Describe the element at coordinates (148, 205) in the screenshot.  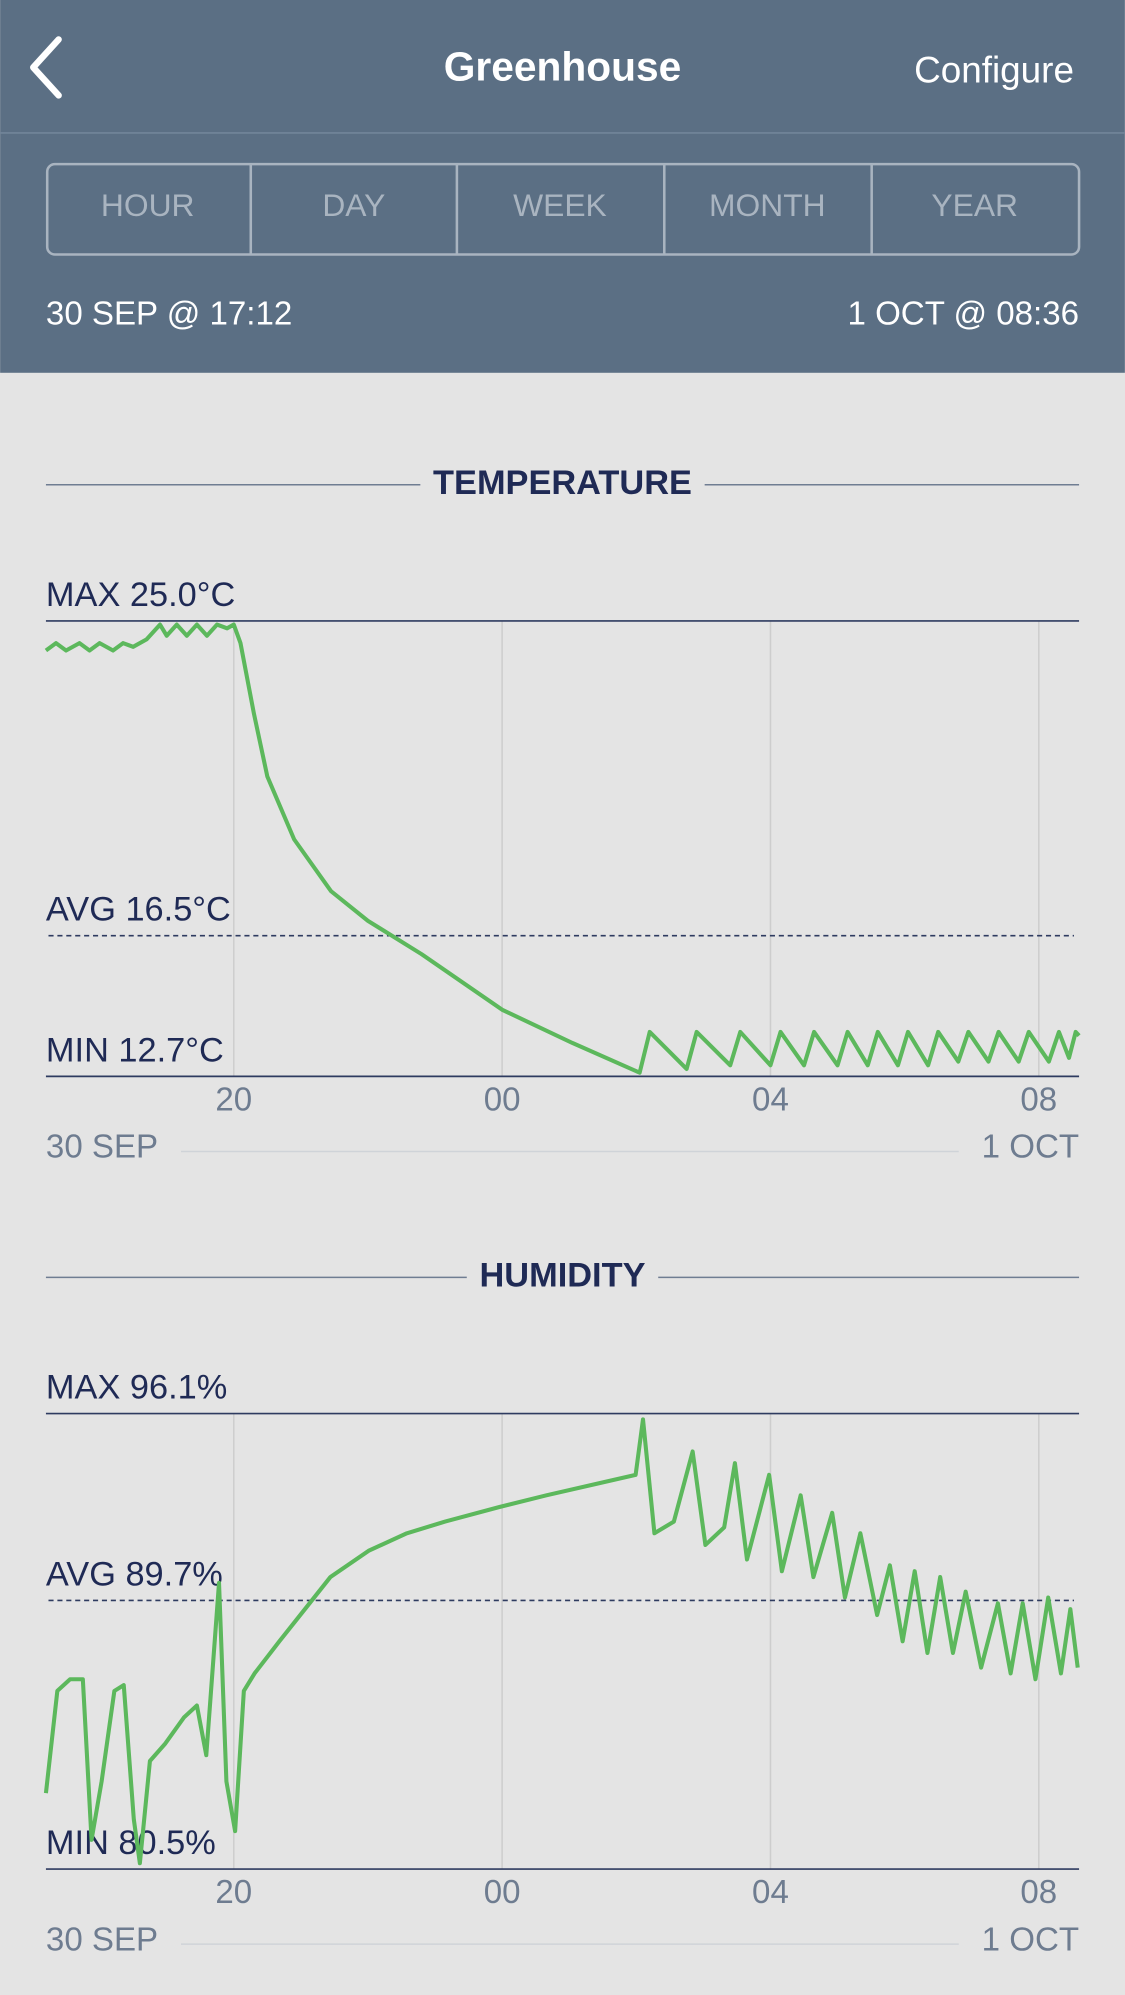
I see `tab: HOUR` at that location.